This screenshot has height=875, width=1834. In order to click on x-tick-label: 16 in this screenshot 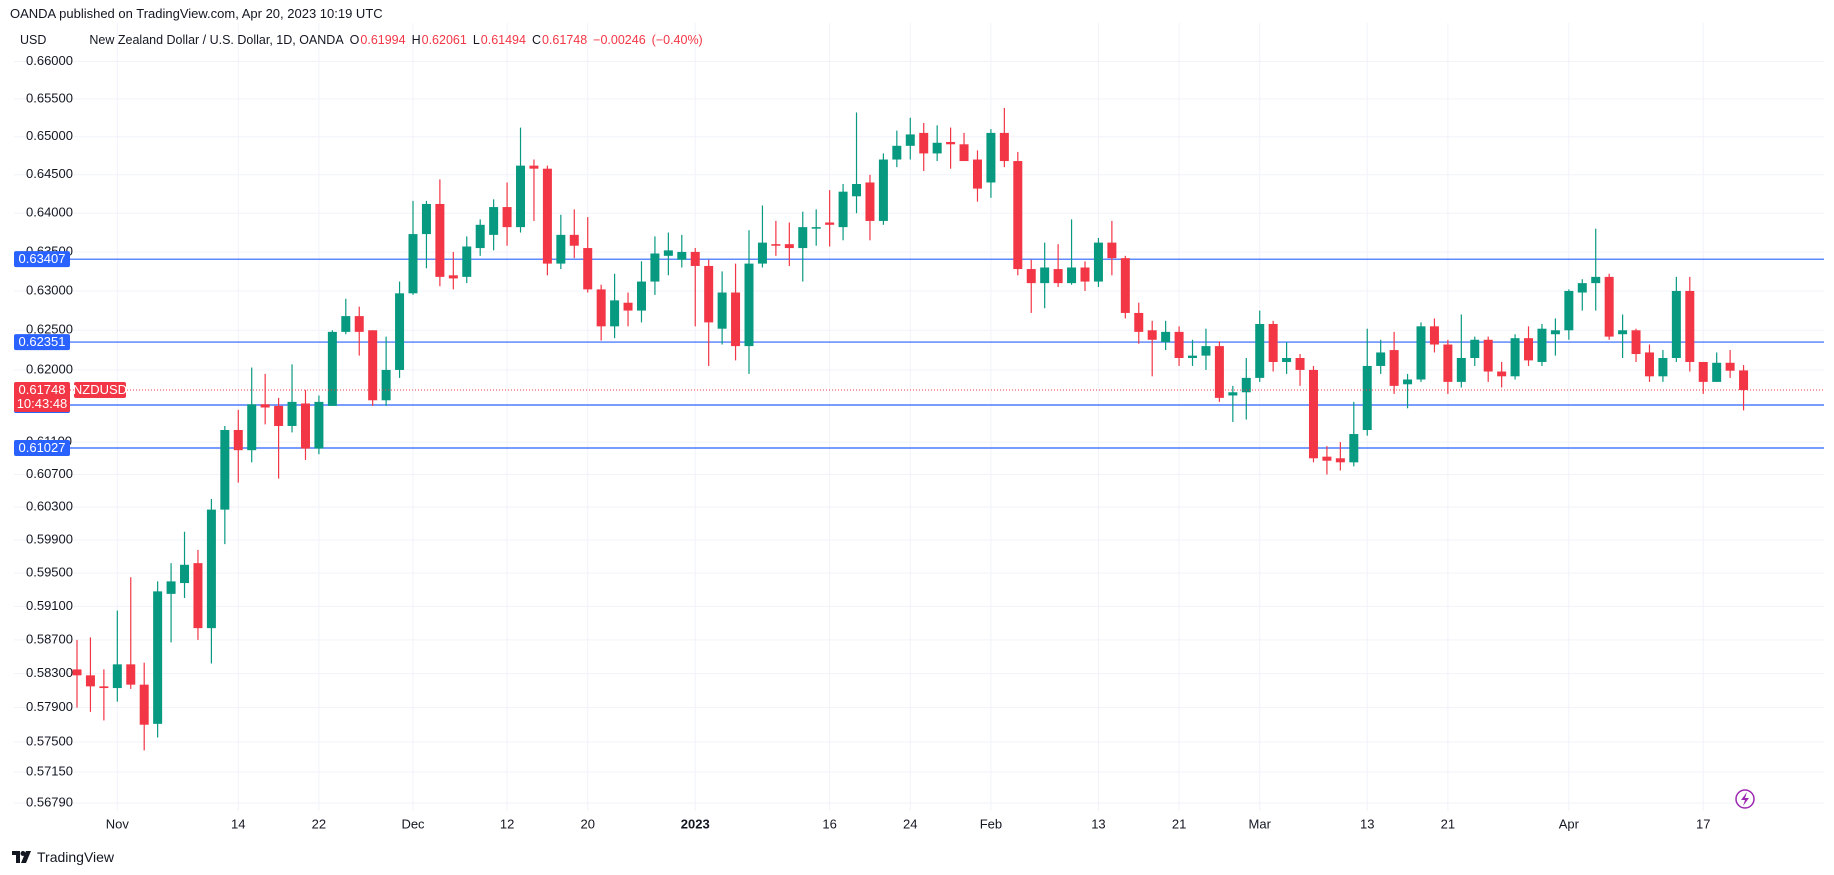, I will do `click(829, 823)`.